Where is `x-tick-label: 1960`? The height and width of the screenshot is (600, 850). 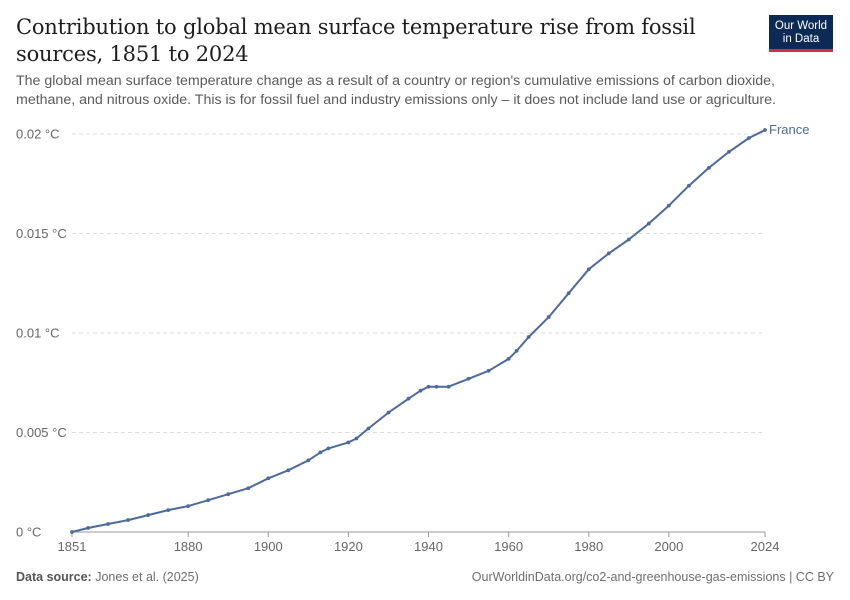 x-tick-label: 1960 is located at coordinates (508, 546).